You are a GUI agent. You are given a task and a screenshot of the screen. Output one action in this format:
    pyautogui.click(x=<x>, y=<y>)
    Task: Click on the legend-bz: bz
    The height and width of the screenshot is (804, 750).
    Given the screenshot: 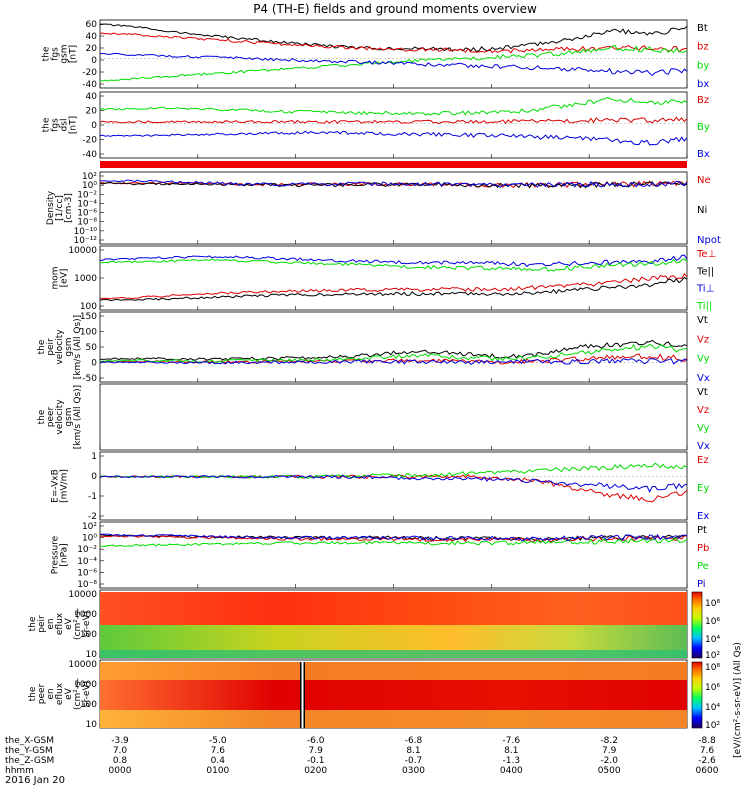 What is the action you would take?
    pyautogui.click(x=703, y=47)
    